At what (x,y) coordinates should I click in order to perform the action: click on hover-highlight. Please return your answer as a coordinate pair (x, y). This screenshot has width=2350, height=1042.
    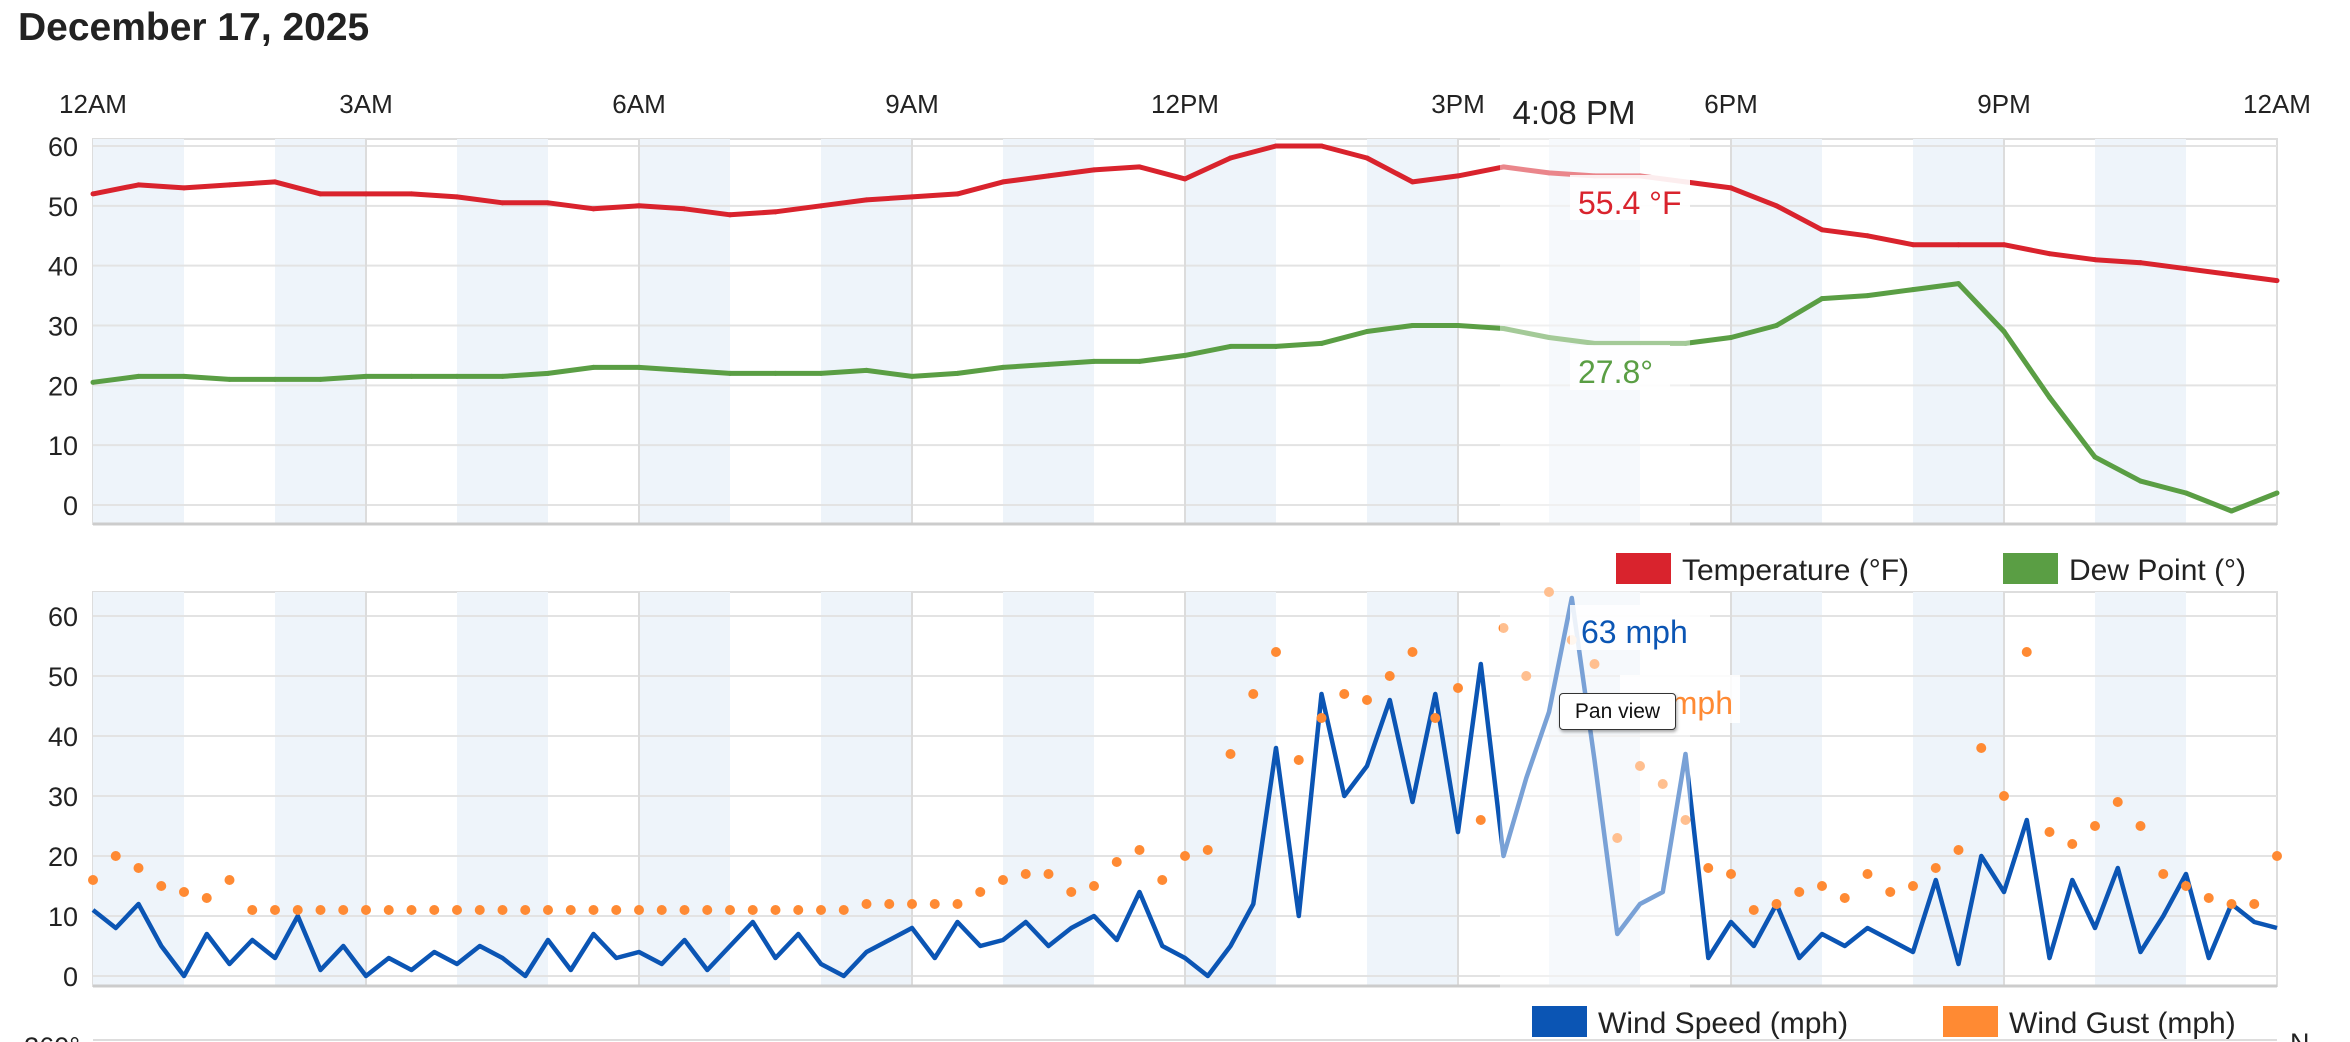
    Looking at the image, I should click on (1595, 545).